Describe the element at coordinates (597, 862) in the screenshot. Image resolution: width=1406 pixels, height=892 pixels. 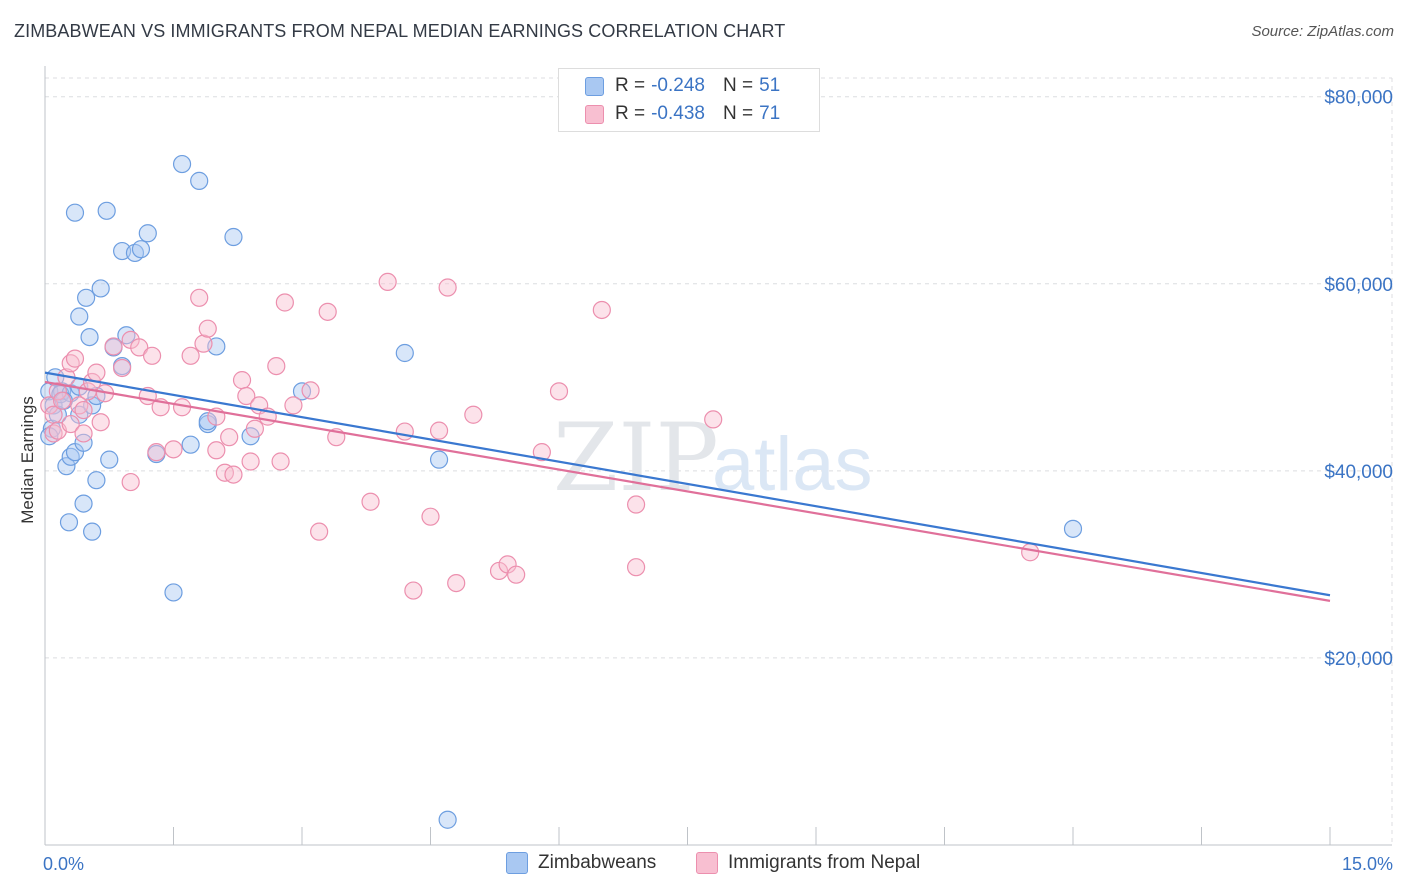
I see `legend-label-zimbabweans: Zimbabweans` at that location.